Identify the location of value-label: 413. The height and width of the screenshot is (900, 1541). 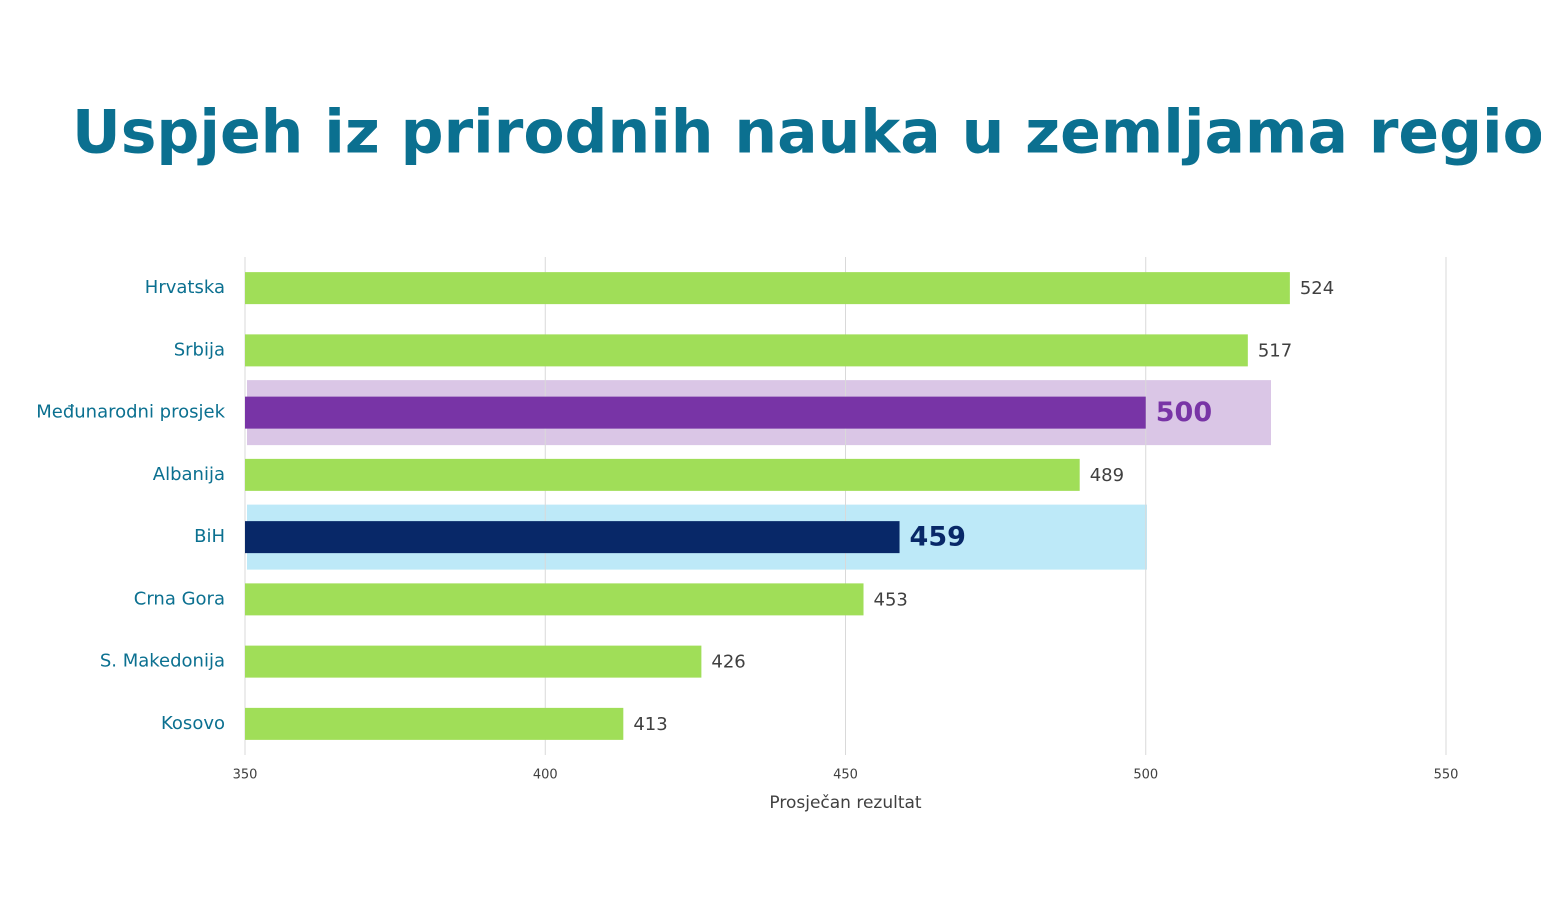
(650, 724).